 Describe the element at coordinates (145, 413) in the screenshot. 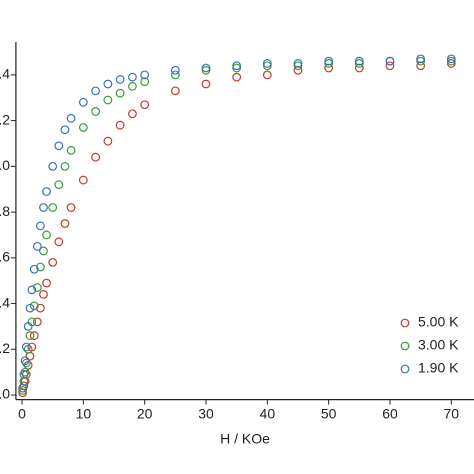

I see `x-tick-label: 20` at that location.